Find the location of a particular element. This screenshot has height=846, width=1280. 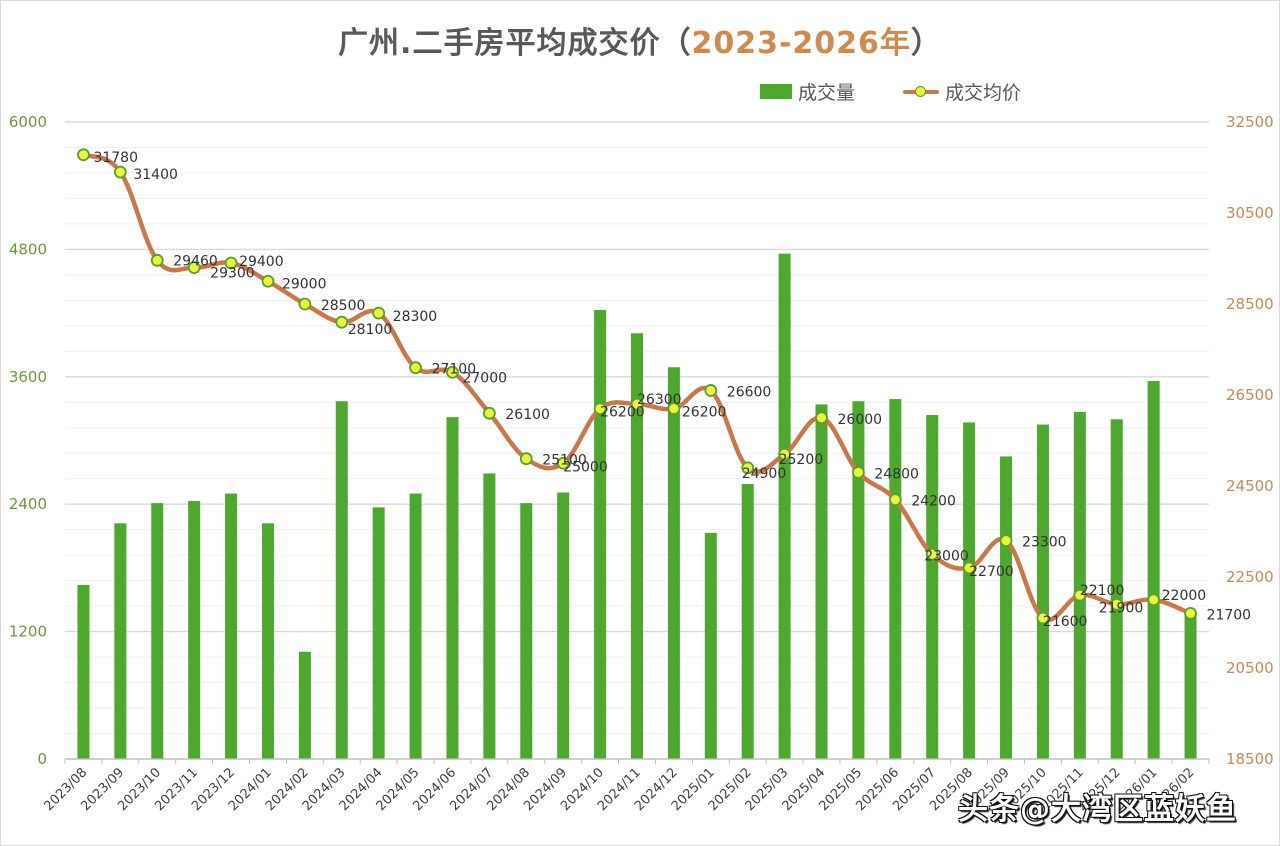

legend-label-price: 成交均价 is located at coordinates (983, 93).